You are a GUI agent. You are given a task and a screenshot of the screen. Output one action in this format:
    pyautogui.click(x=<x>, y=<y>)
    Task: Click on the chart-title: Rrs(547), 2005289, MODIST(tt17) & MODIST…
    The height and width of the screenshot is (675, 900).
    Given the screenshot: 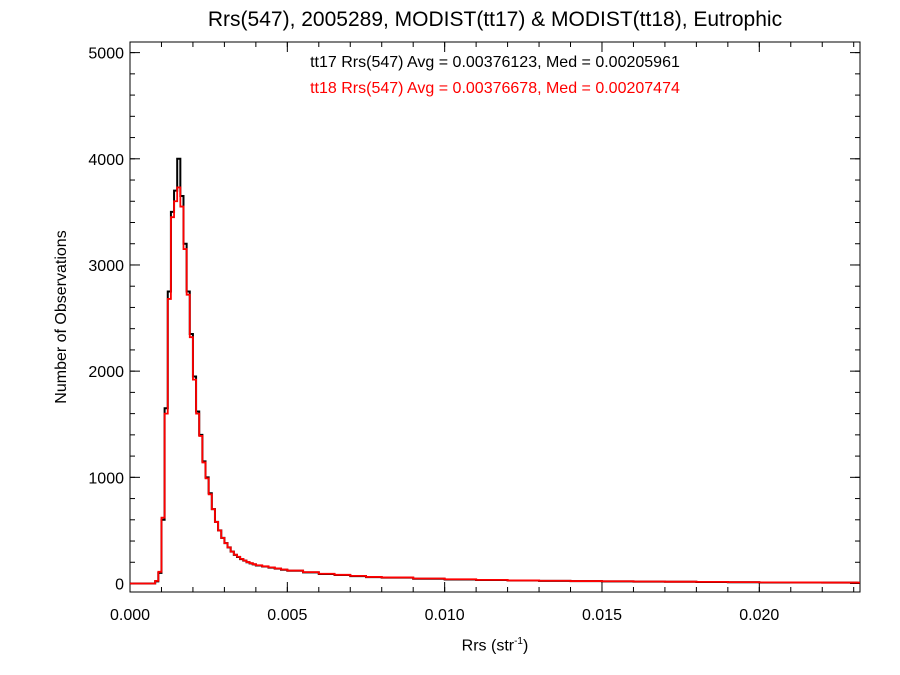 What is the action you would take?
    pyautogui.click(x=495, y=19)
    